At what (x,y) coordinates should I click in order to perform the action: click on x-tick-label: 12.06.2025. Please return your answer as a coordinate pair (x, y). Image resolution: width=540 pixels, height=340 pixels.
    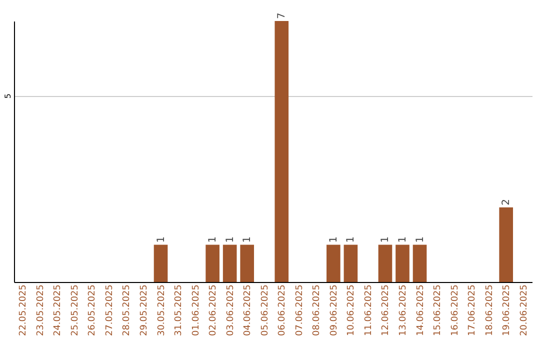
    Looking at the image, I should click on (386, 310).